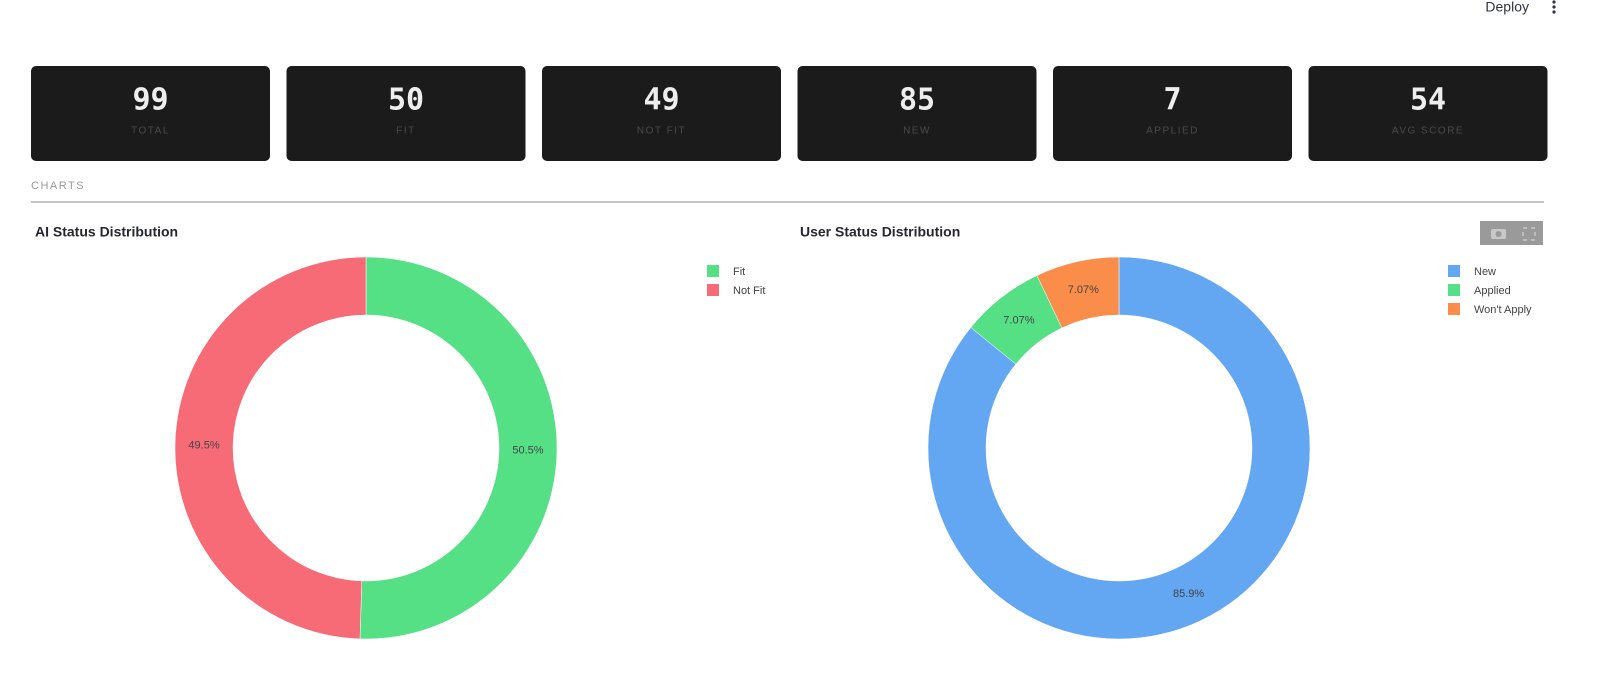  What do you see at coordinates (1554, 7) in the screenshot?
I see `menu-icon` at bounding box center [1554, 7].